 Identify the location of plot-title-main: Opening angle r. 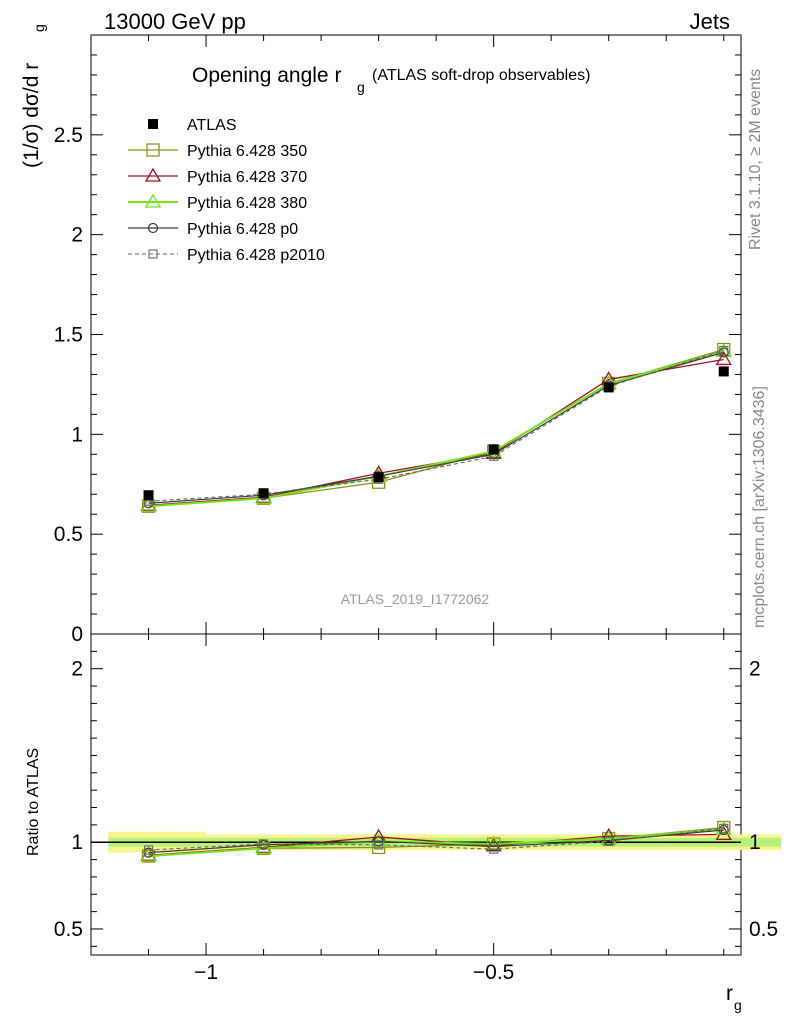
(266, 75).